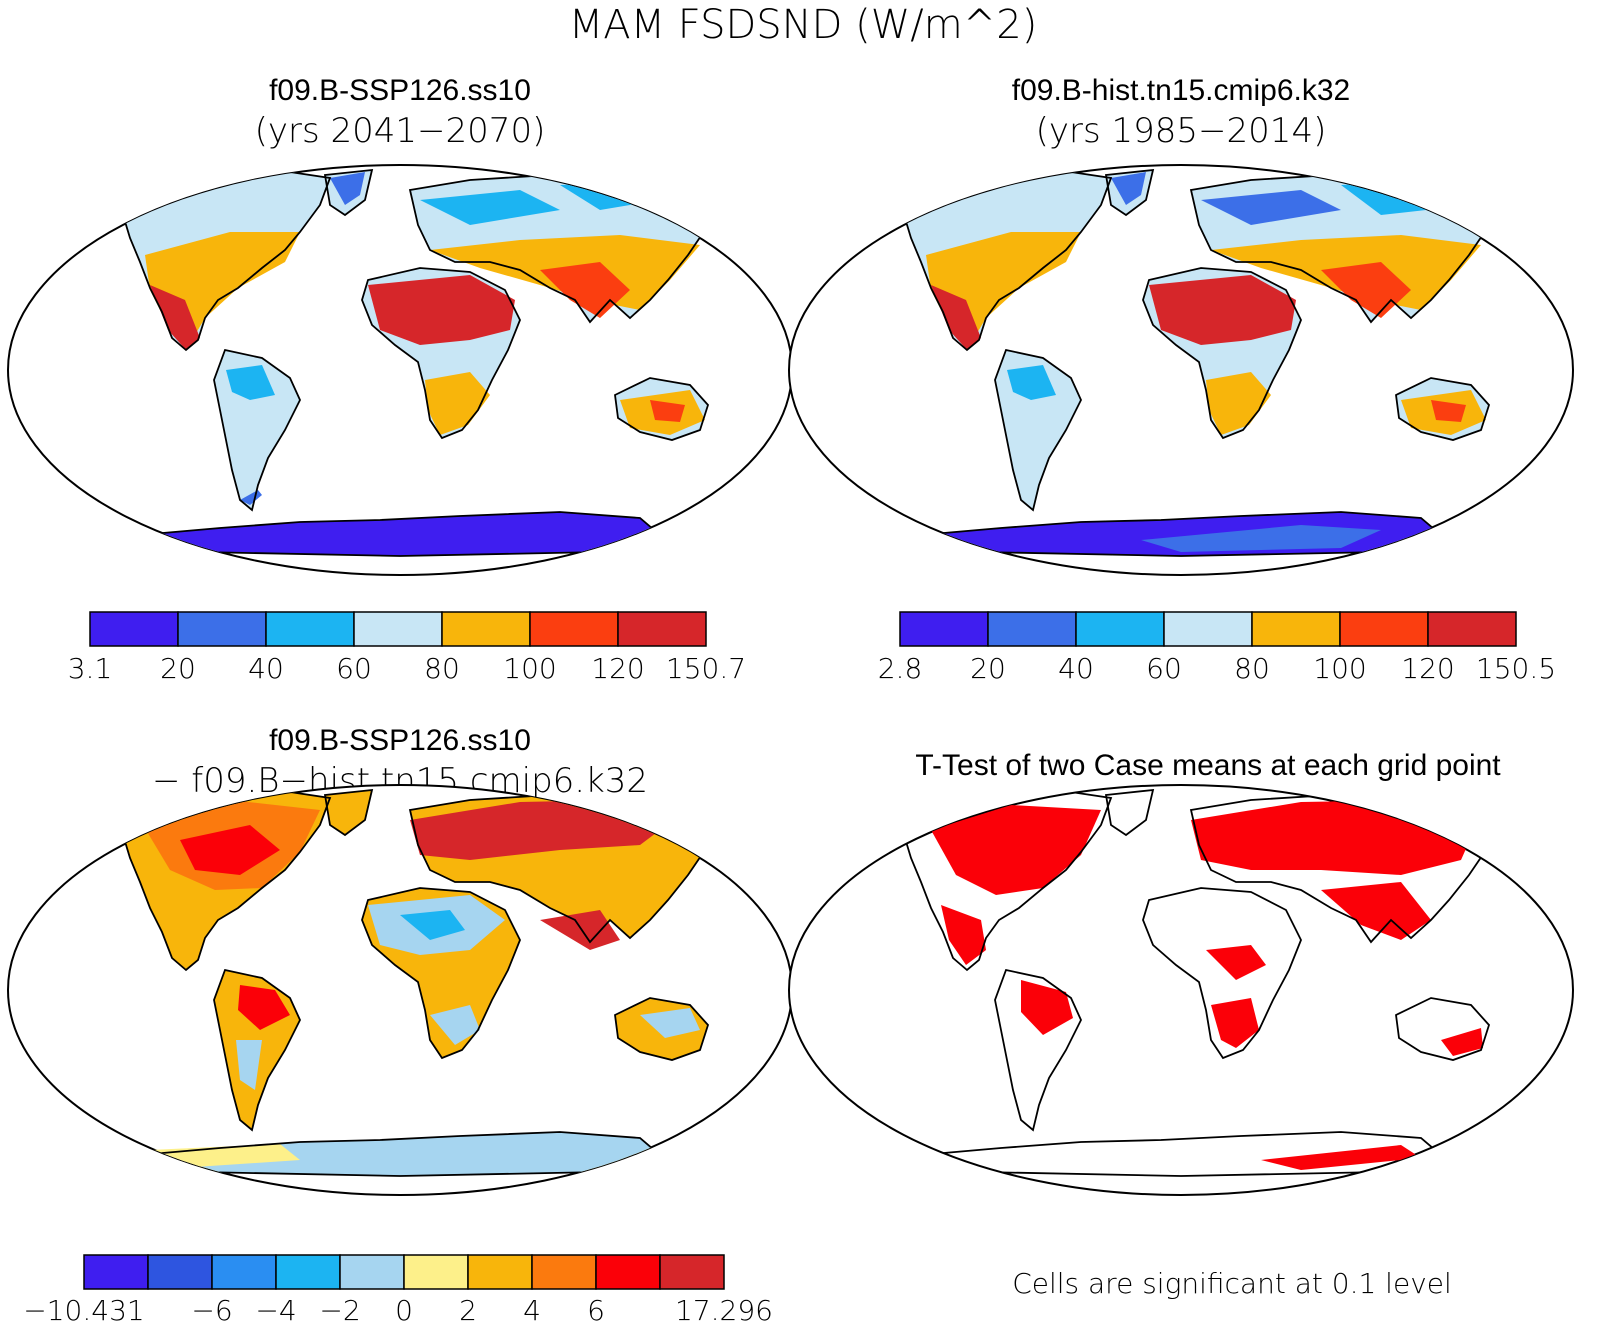  I want to click on colorbar-label: 2.8, so click(900, 668).